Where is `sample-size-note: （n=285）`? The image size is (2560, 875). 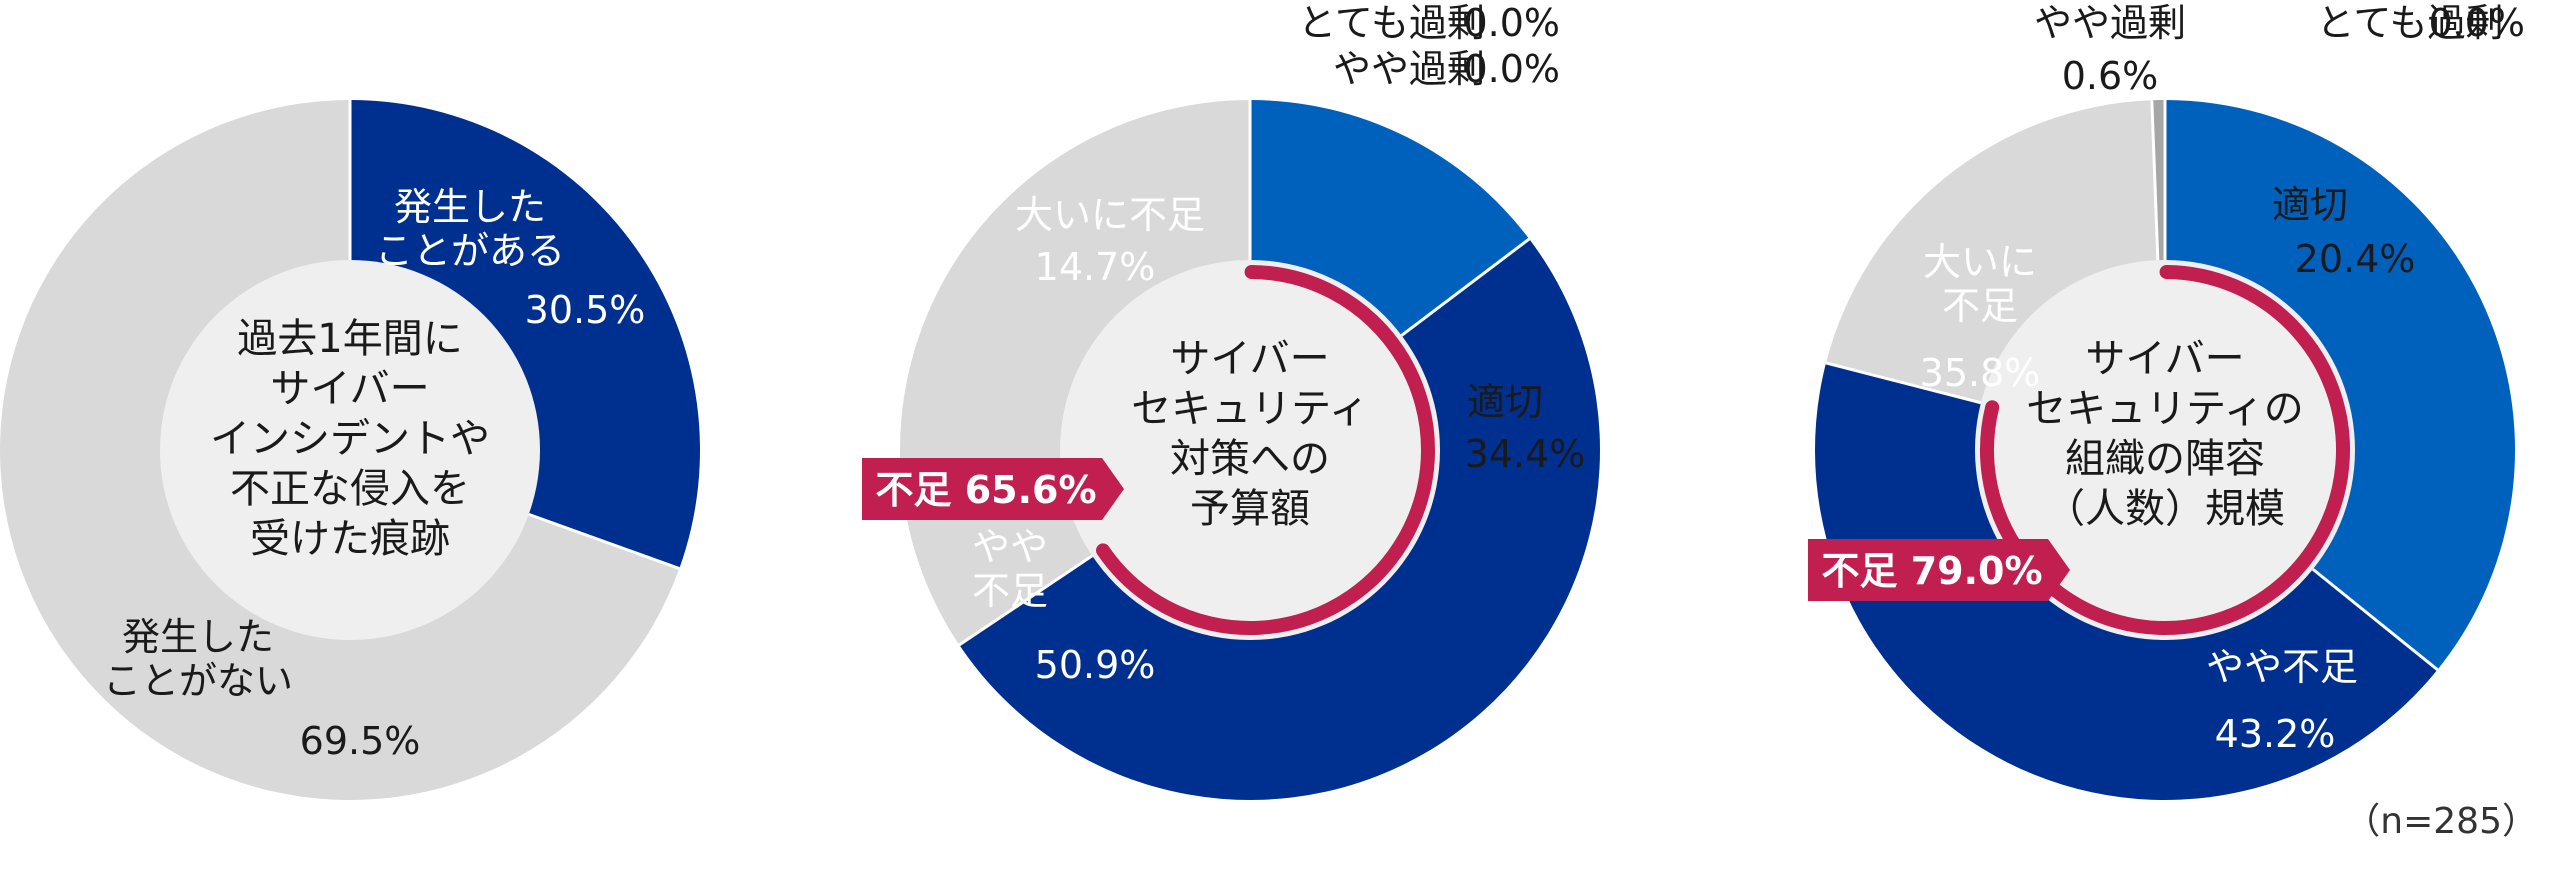
sample-size-note: （n=285） is located at coordinates (2441, 821).